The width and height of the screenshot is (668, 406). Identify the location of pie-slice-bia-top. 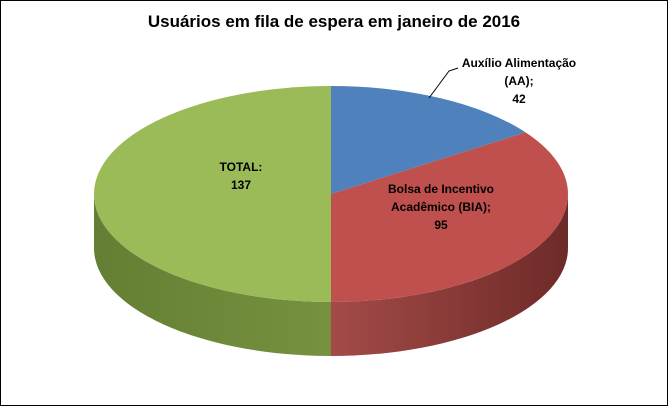
(449, 217).